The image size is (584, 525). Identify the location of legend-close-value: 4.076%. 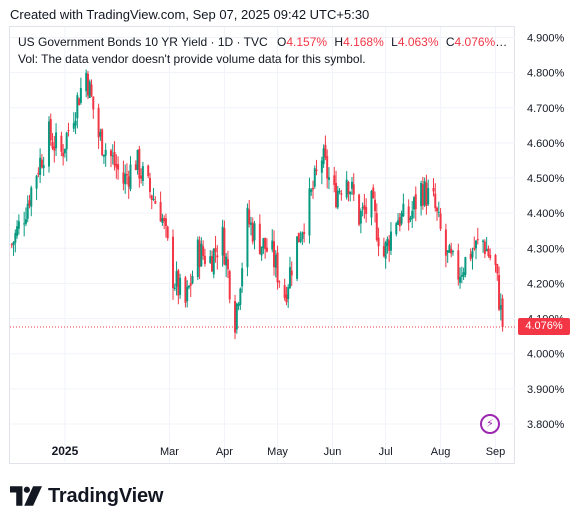
(475, 42).